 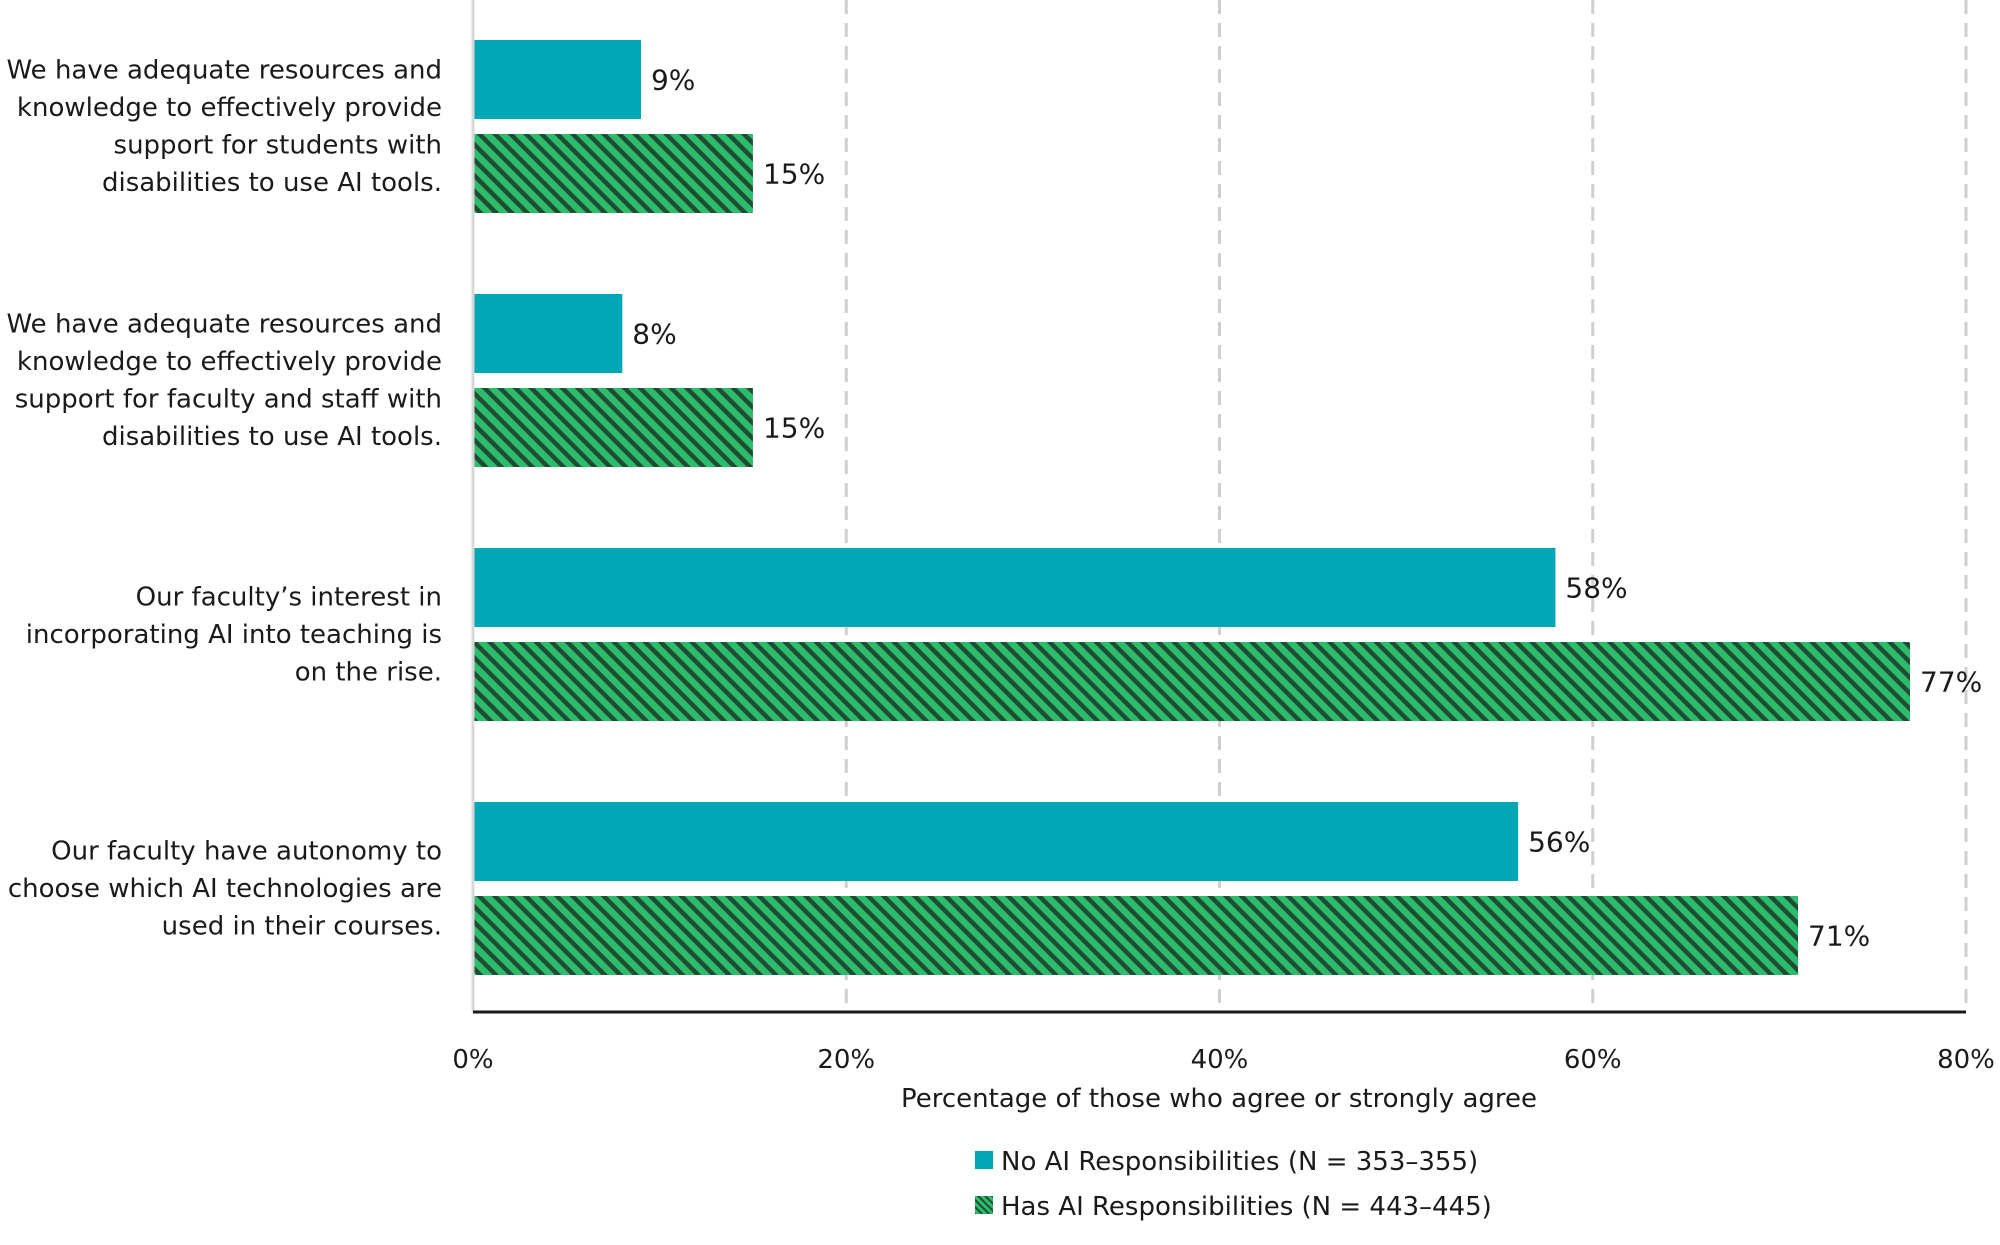 I want to click on category-label-line: on the rise., so click(x=368, y=672).